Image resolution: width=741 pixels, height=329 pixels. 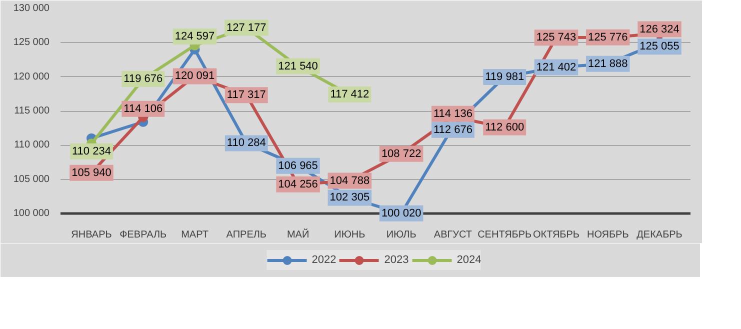 What do you see at coordinates (660, 29) in the screenshot?
I see `data-label: 126 324` at bounding box center [660, 29].